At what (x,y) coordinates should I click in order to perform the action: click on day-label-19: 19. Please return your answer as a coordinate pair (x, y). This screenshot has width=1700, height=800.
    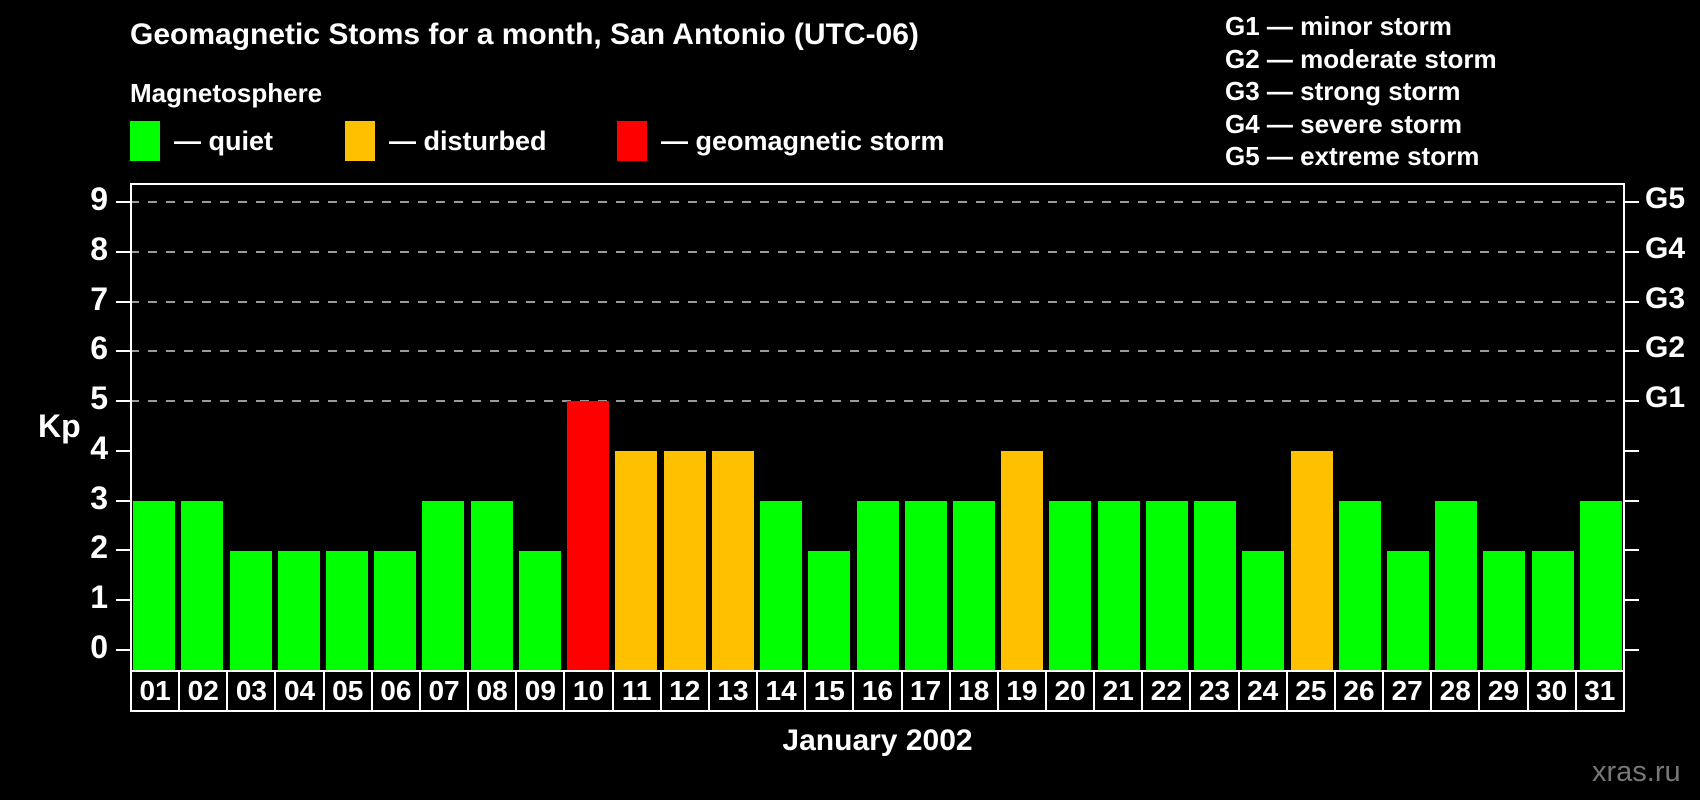
    Looking at the image, I should click on (1020, 691).